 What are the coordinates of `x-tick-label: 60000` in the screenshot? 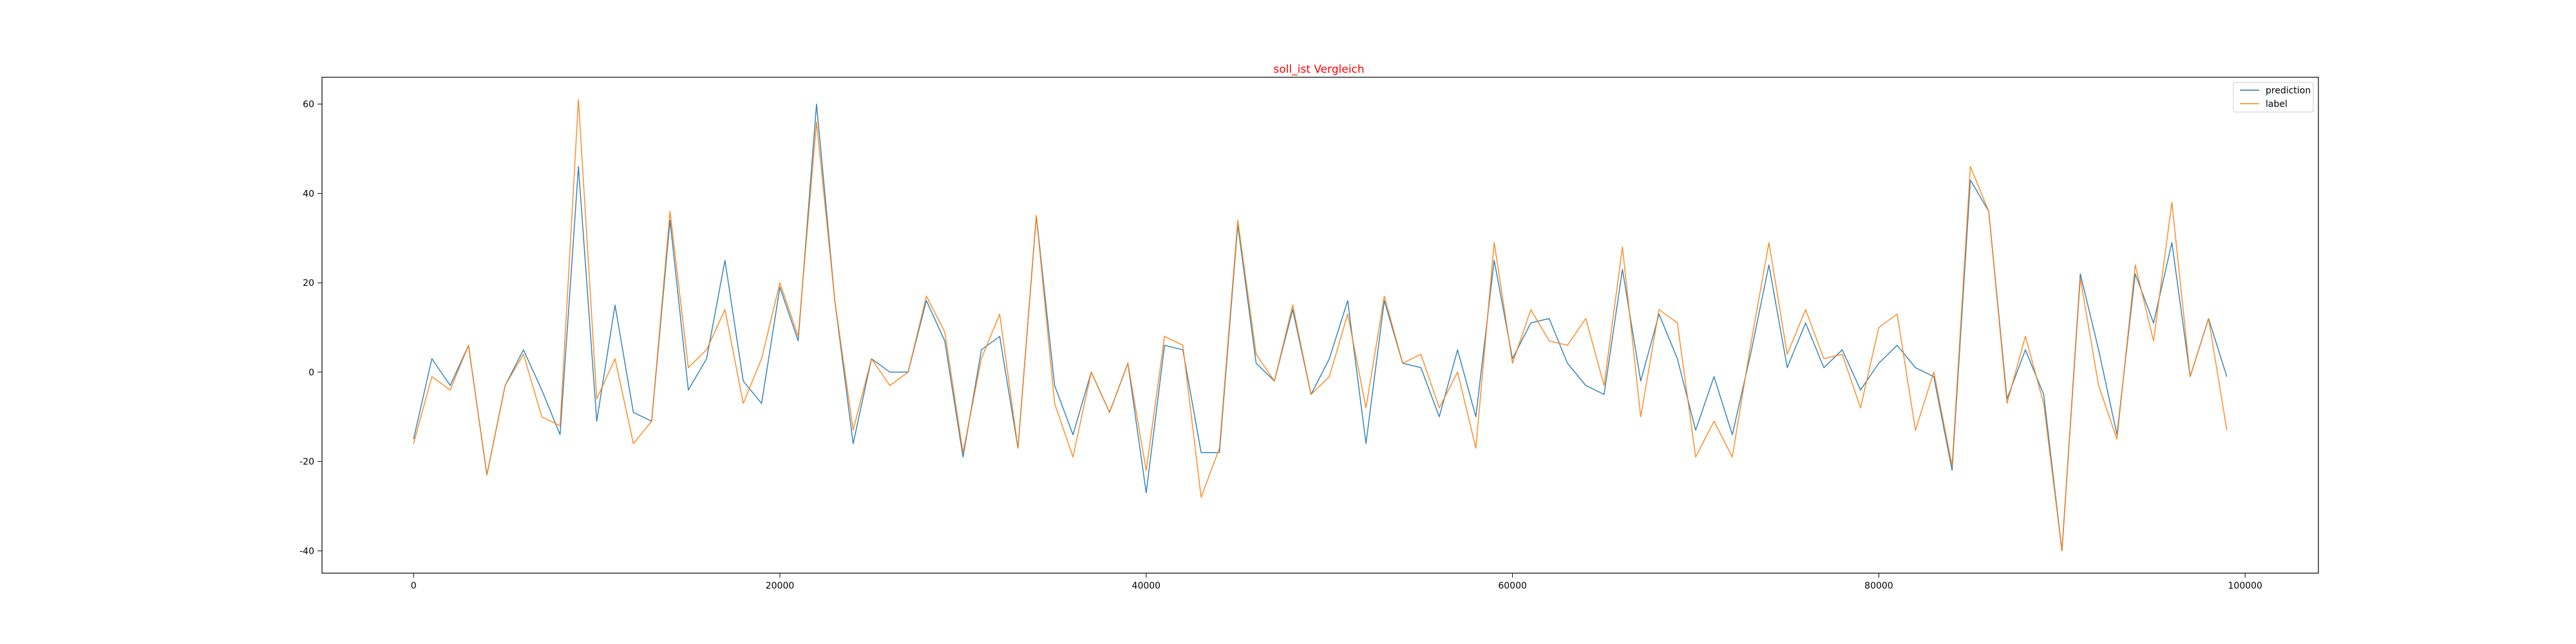 It's located at (1512, 586).